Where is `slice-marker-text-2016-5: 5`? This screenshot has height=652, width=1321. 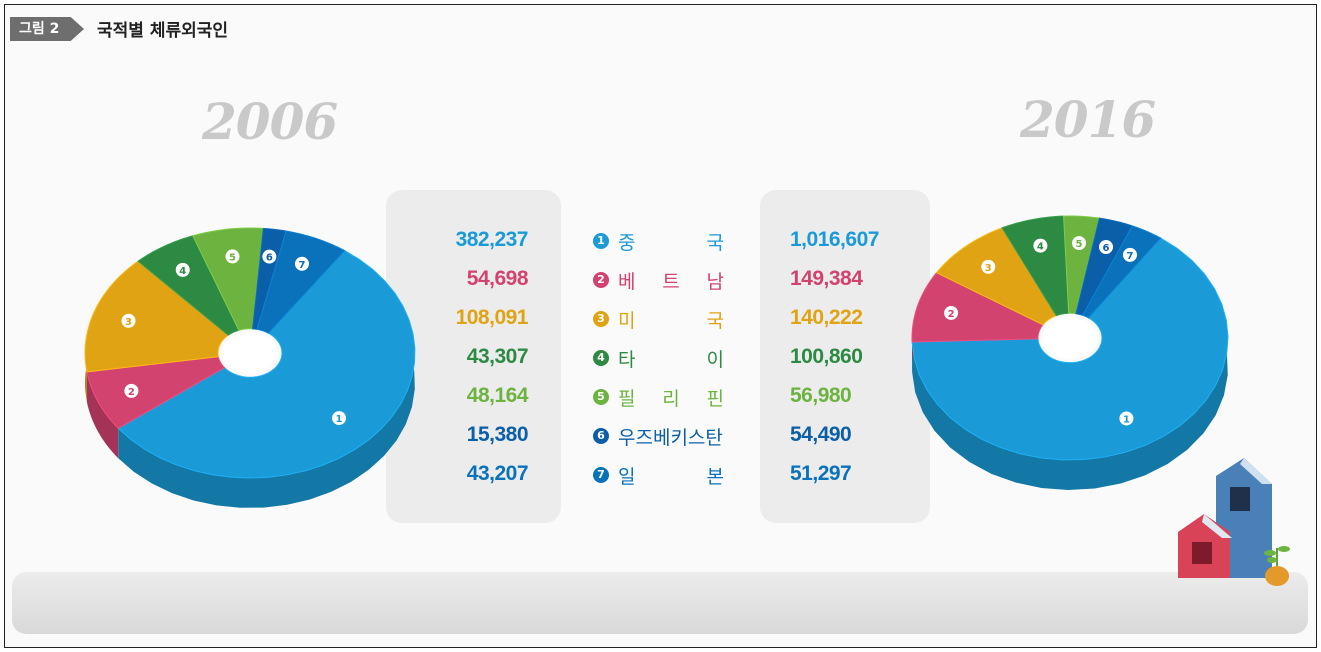
slice-marker-text-2016-5: 5 is located at coordinates (1079, 244).